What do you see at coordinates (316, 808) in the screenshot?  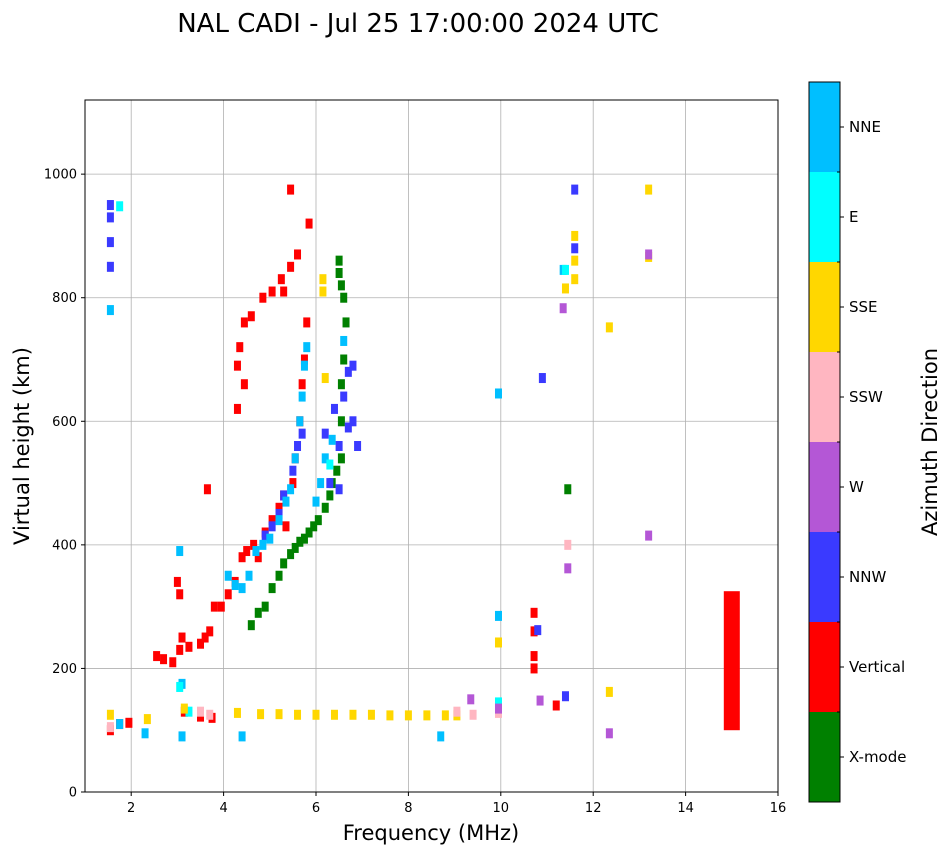 I see `x-tick-label: 6` at bounding box center [316, 808].